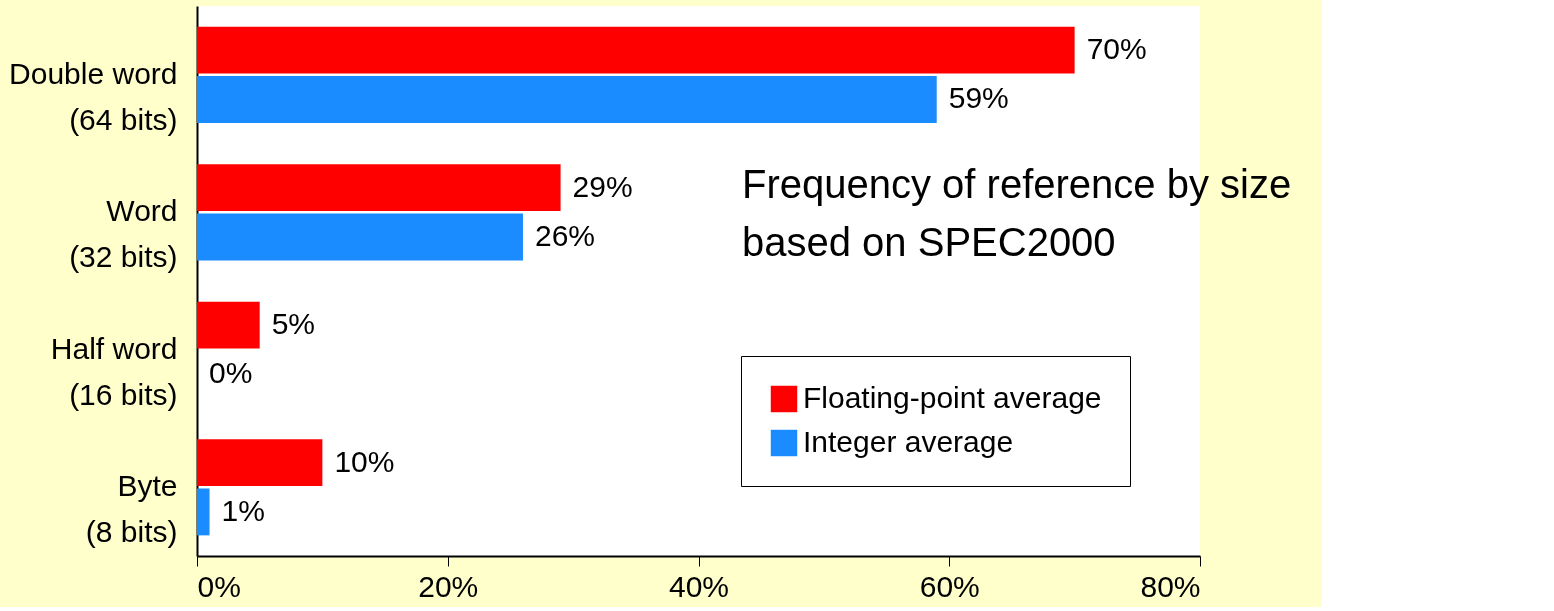  Describe the element at coordinates (1017, 213) in the screenshot. I see `annotation: Frequency of reference by size based on SPEC2000` at that location.